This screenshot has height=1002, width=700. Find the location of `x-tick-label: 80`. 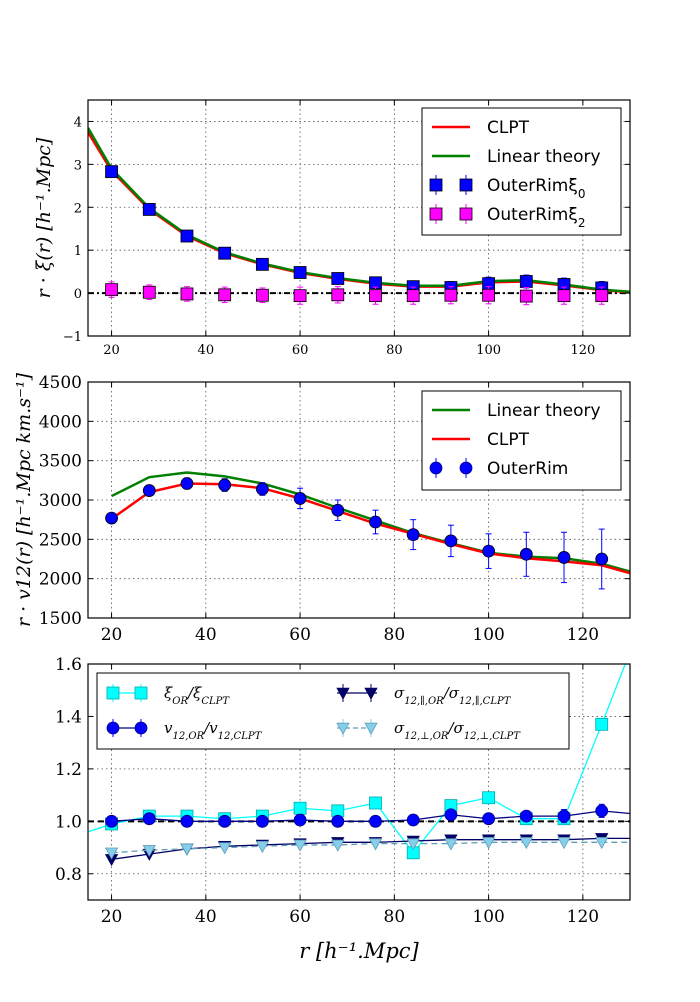

x-tick-label: 80 is located at coordinates (395, 635).